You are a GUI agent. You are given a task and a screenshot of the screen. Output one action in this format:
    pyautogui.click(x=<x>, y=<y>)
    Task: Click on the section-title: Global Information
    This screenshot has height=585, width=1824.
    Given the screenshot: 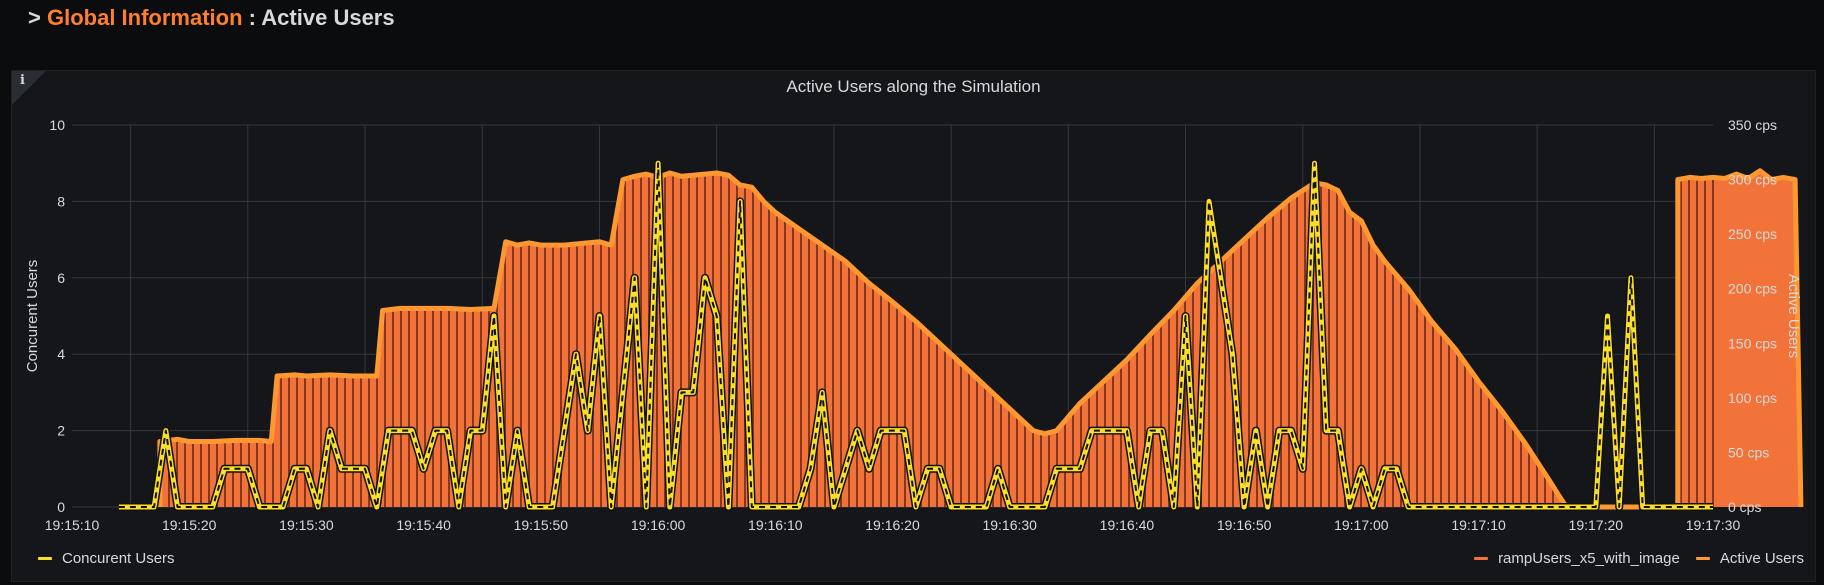 What is the action you would take?
    pyautogui.click(x=144, y=17)
    